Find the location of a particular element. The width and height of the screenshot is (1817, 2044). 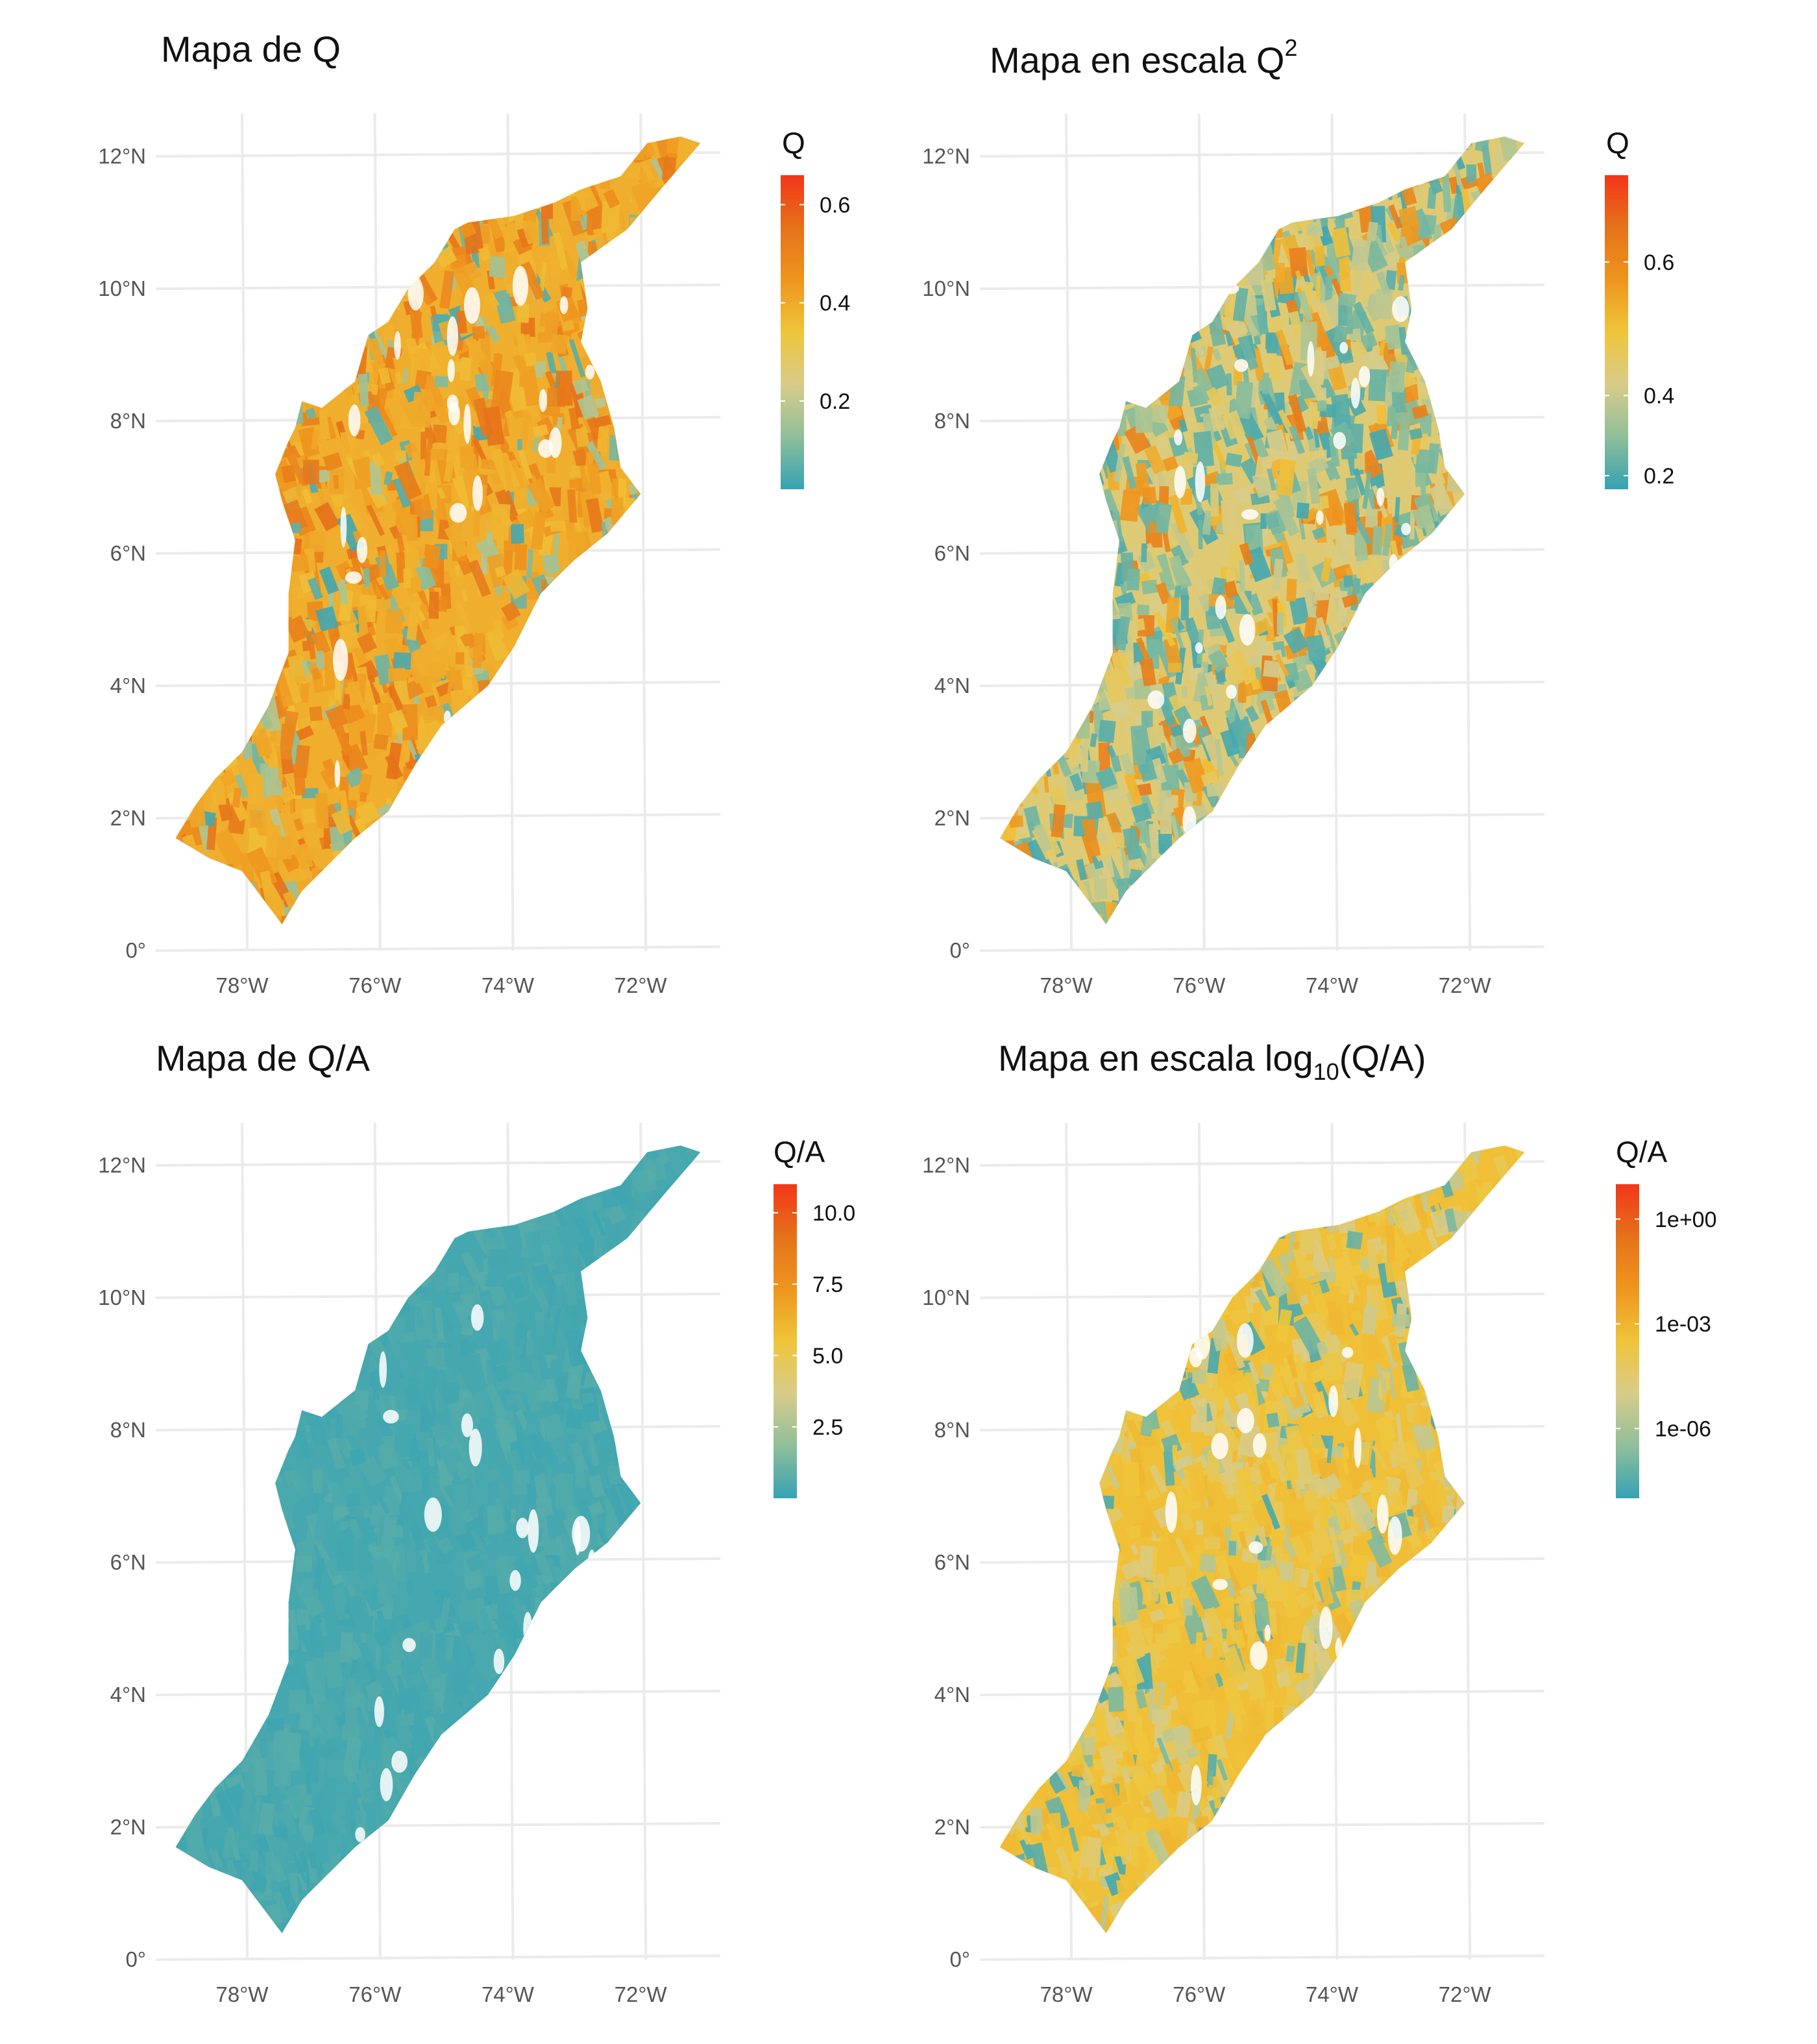

legend-tick-label: 10.0 is located at coordinates (833, 1213).